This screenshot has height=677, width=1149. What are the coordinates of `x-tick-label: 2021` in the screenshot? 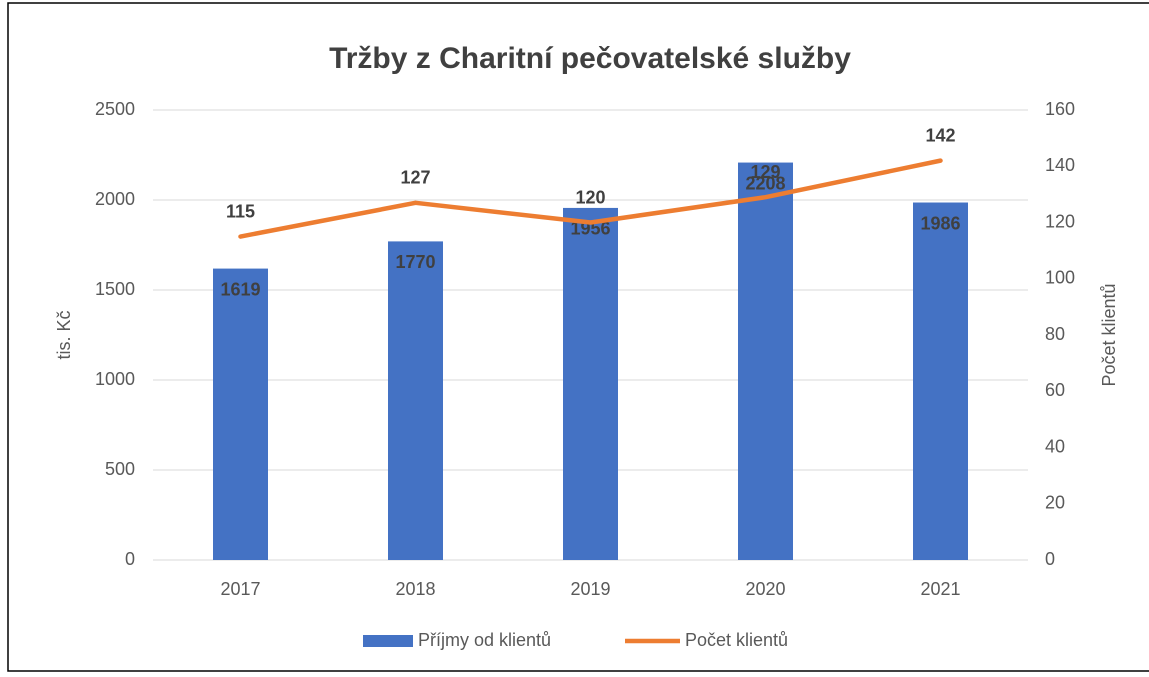 It's located at (940, 589).